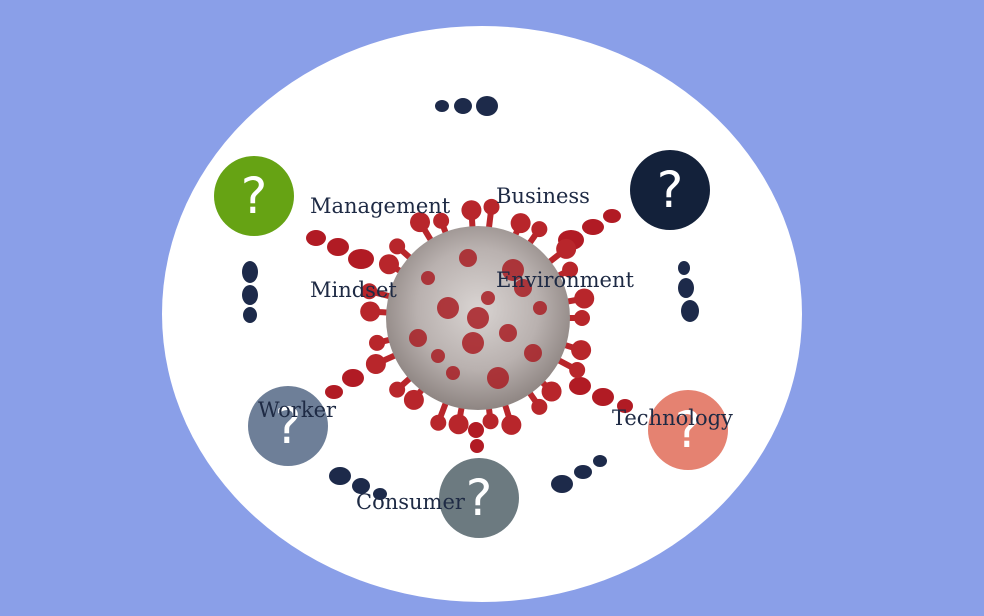  I want to click on management-label-line-2: Mindset, so click(353, 290).